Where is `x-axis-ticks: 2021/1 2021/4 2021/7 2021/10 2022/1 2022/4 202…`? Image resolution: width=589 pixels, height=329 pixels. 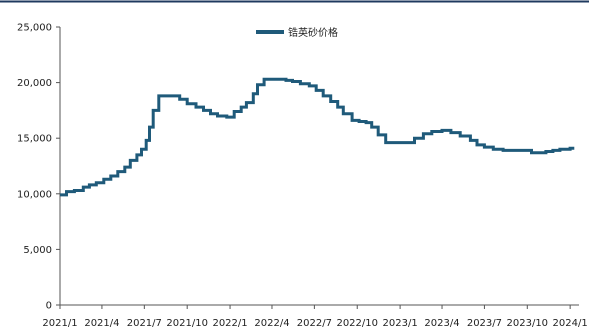
x-axis-ticks: 2021/1 2021/4 2021/7 2021/10 2022/1 2022/4 202… is located at coordinates (315, 317).